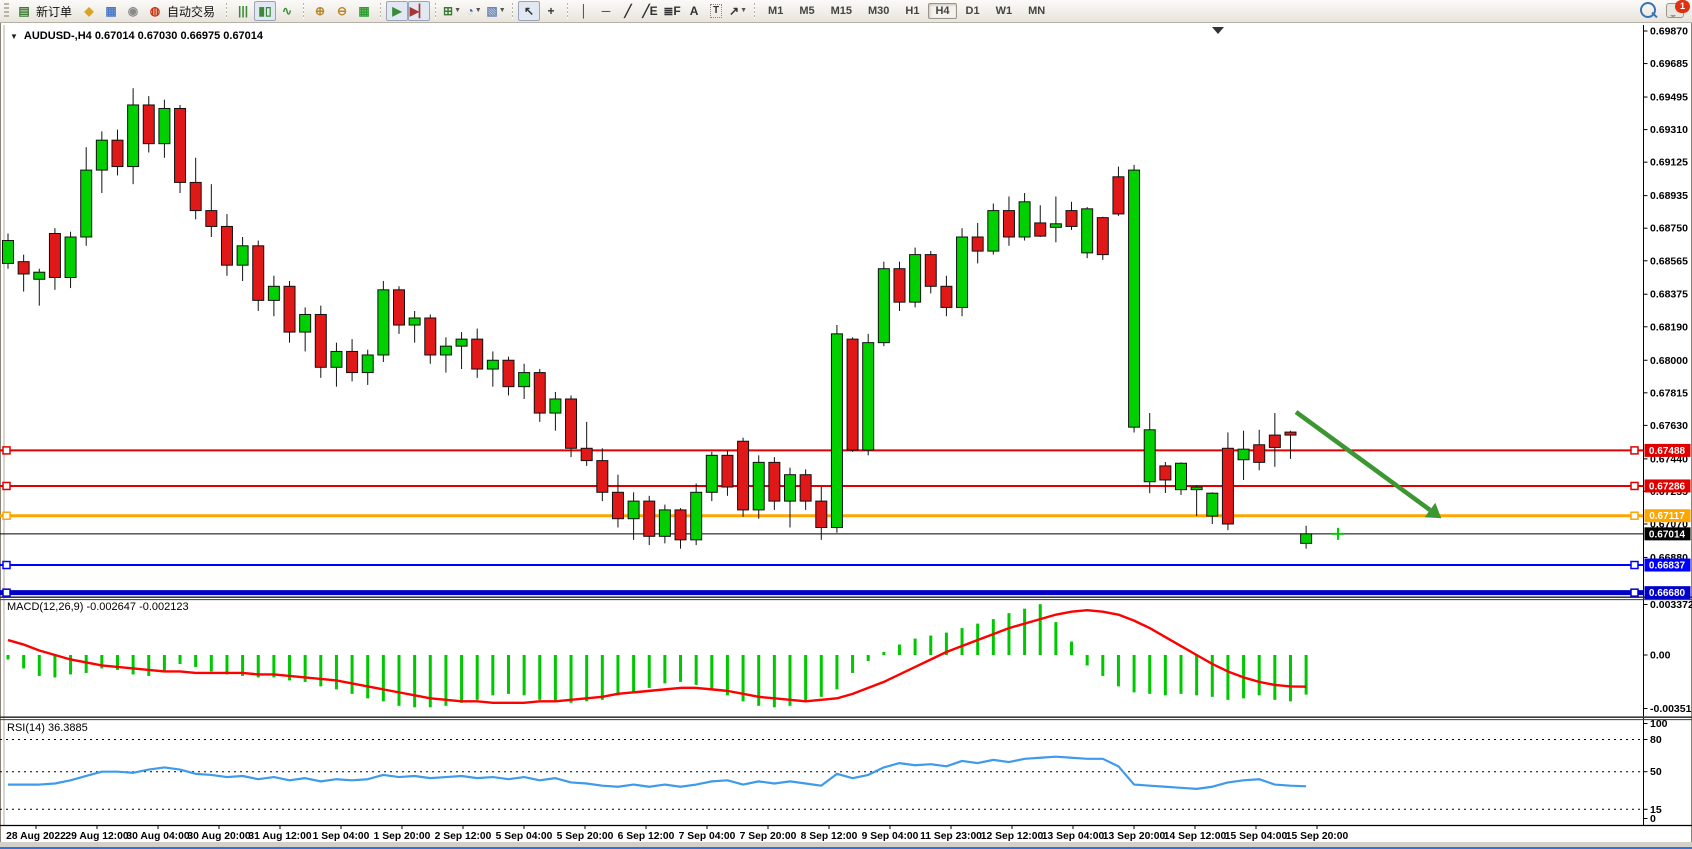 This screenshot has width=1692, height=849. I want to click on market-box-icon: ◆, so click(89, 11).